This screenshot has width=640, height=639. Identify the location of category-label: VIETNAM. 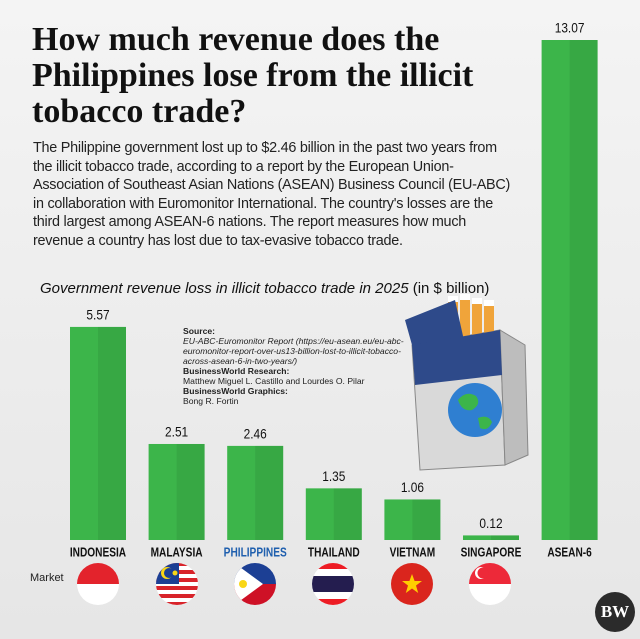
(413, 552).